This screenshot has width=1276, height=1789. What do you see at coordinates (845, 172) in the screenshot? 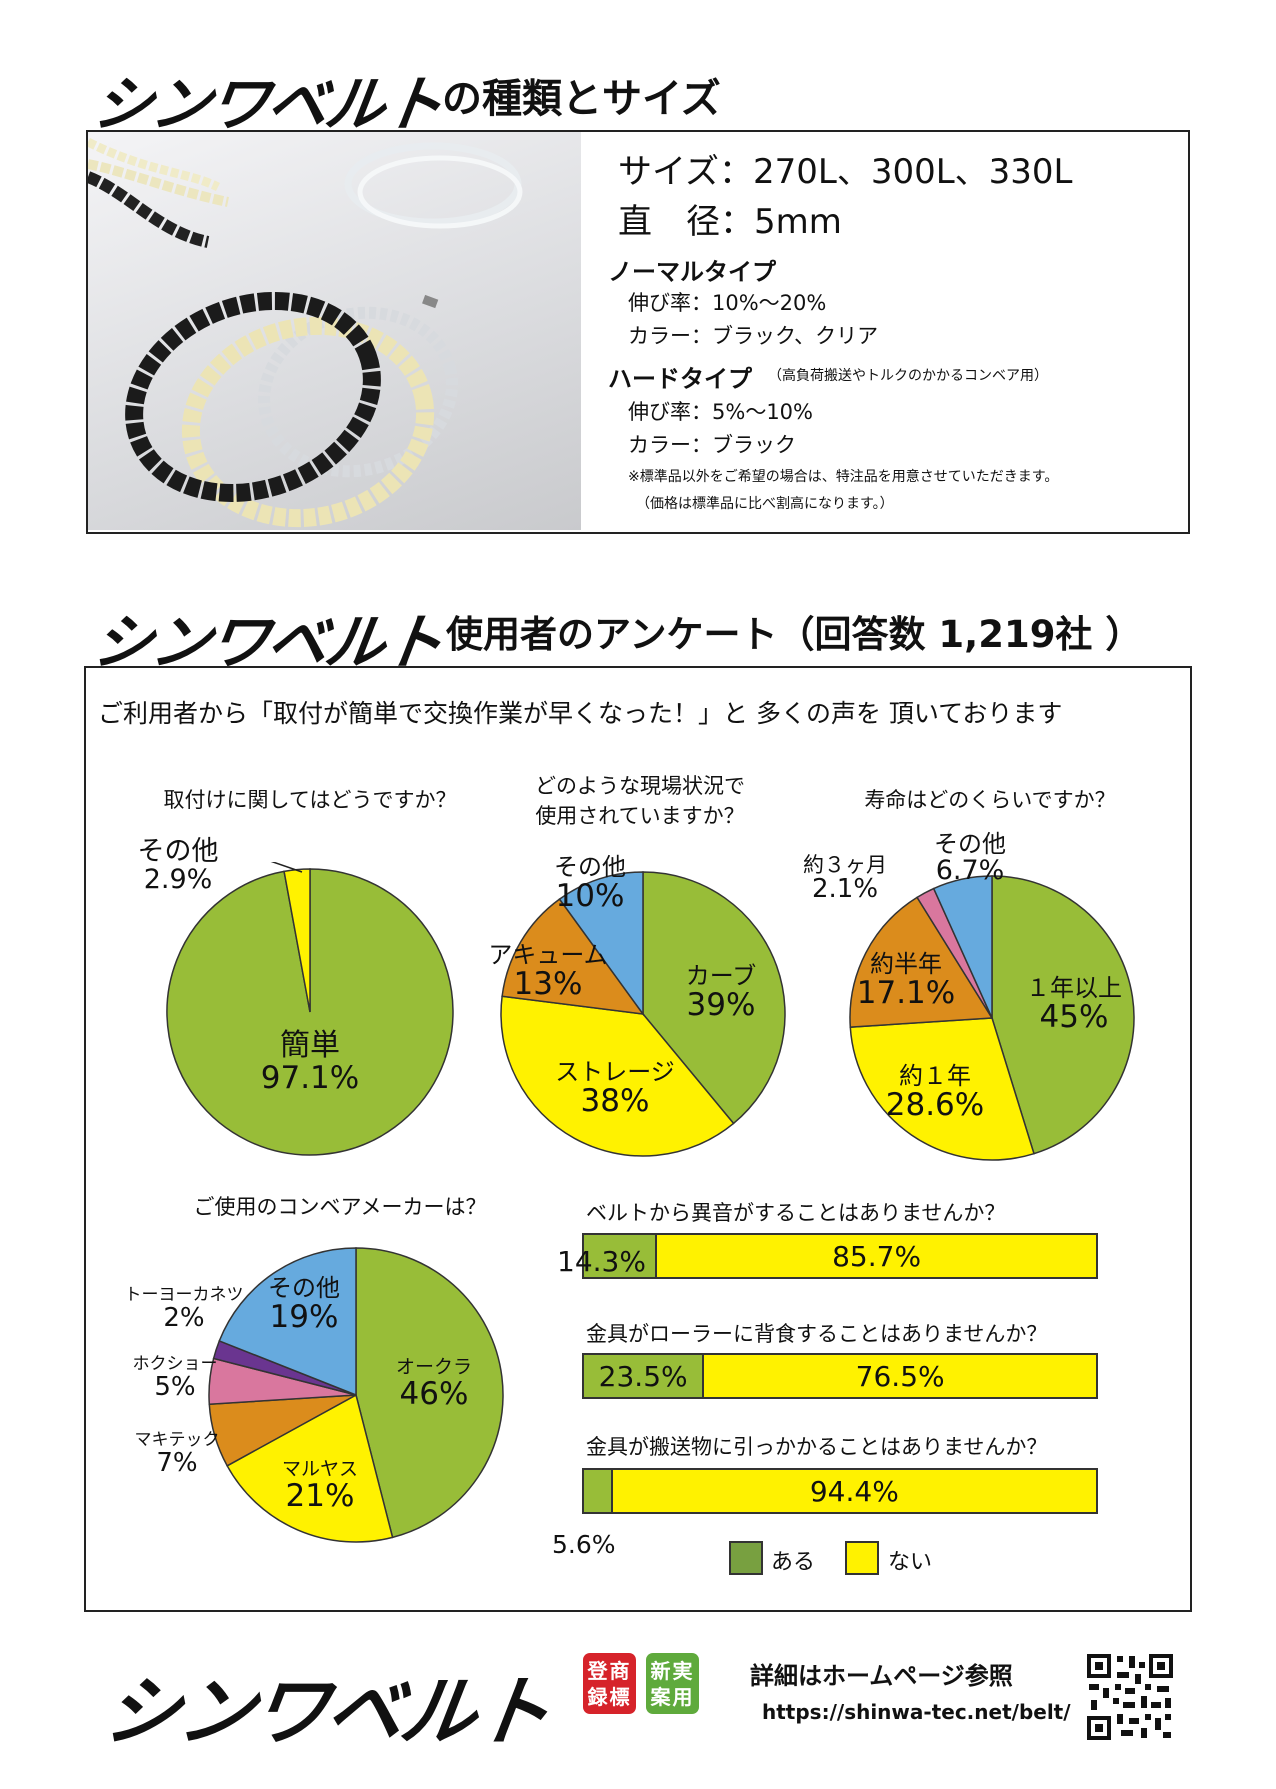
I see `size-spec: サイズ：270L、300L、330L` at bounding box center [845, 172].